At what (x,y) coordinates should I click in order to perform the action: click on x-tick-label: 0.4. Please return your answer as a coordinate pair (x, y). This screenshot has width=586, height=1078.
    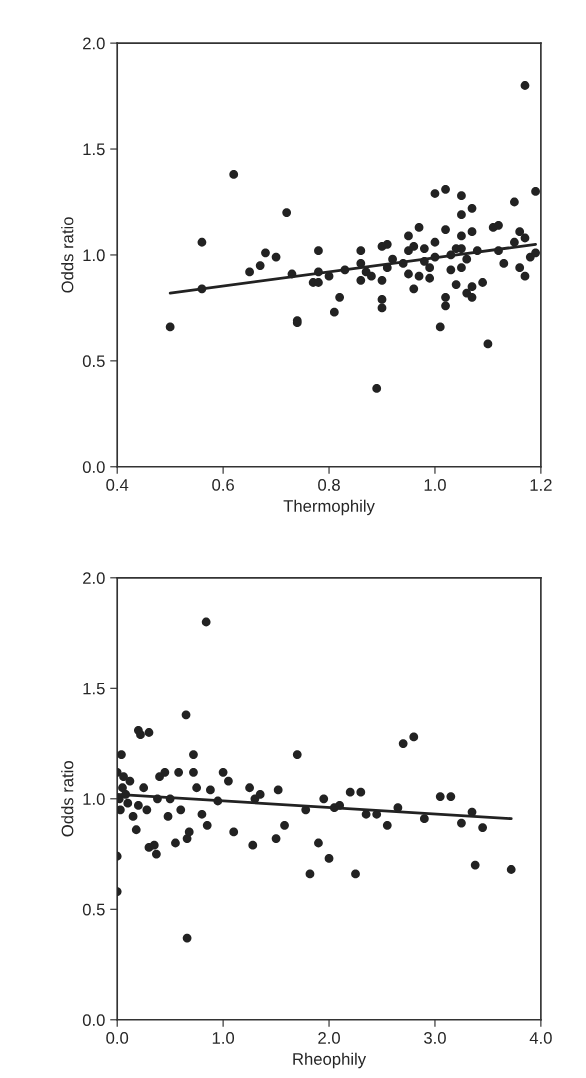
    Looking at the image, I should click on (117, 485).